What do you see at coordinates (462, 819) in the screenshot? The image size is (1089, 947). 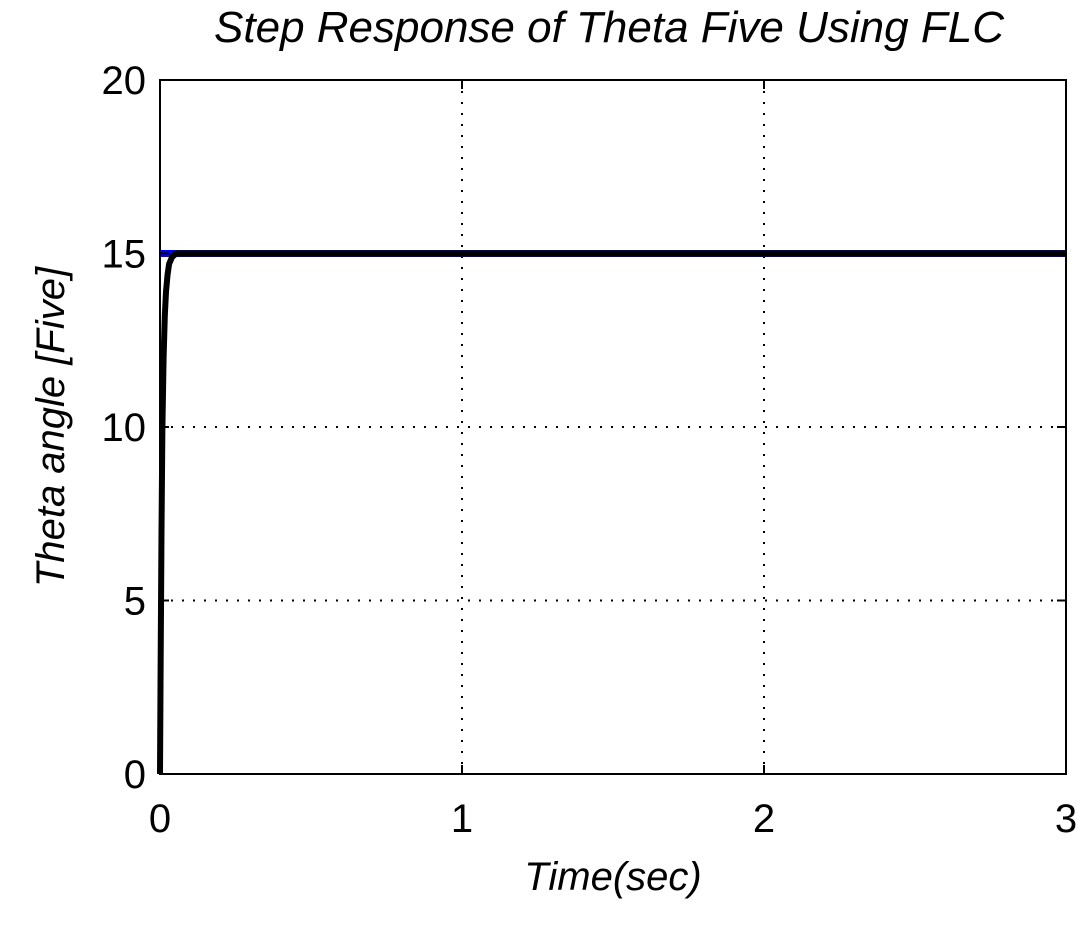 I see `x-tick-label-1: 1` at bounding box center [462, 819].